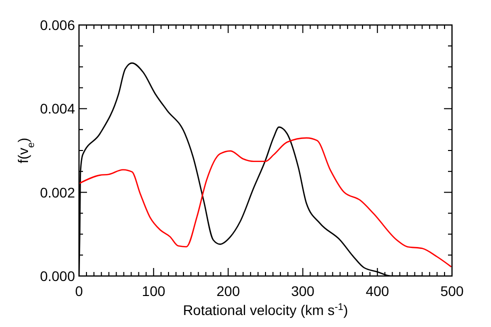  Describe the element at coordinates (58, 108) in the screenshot. I see `y-tick-label: 0.004` at that location.